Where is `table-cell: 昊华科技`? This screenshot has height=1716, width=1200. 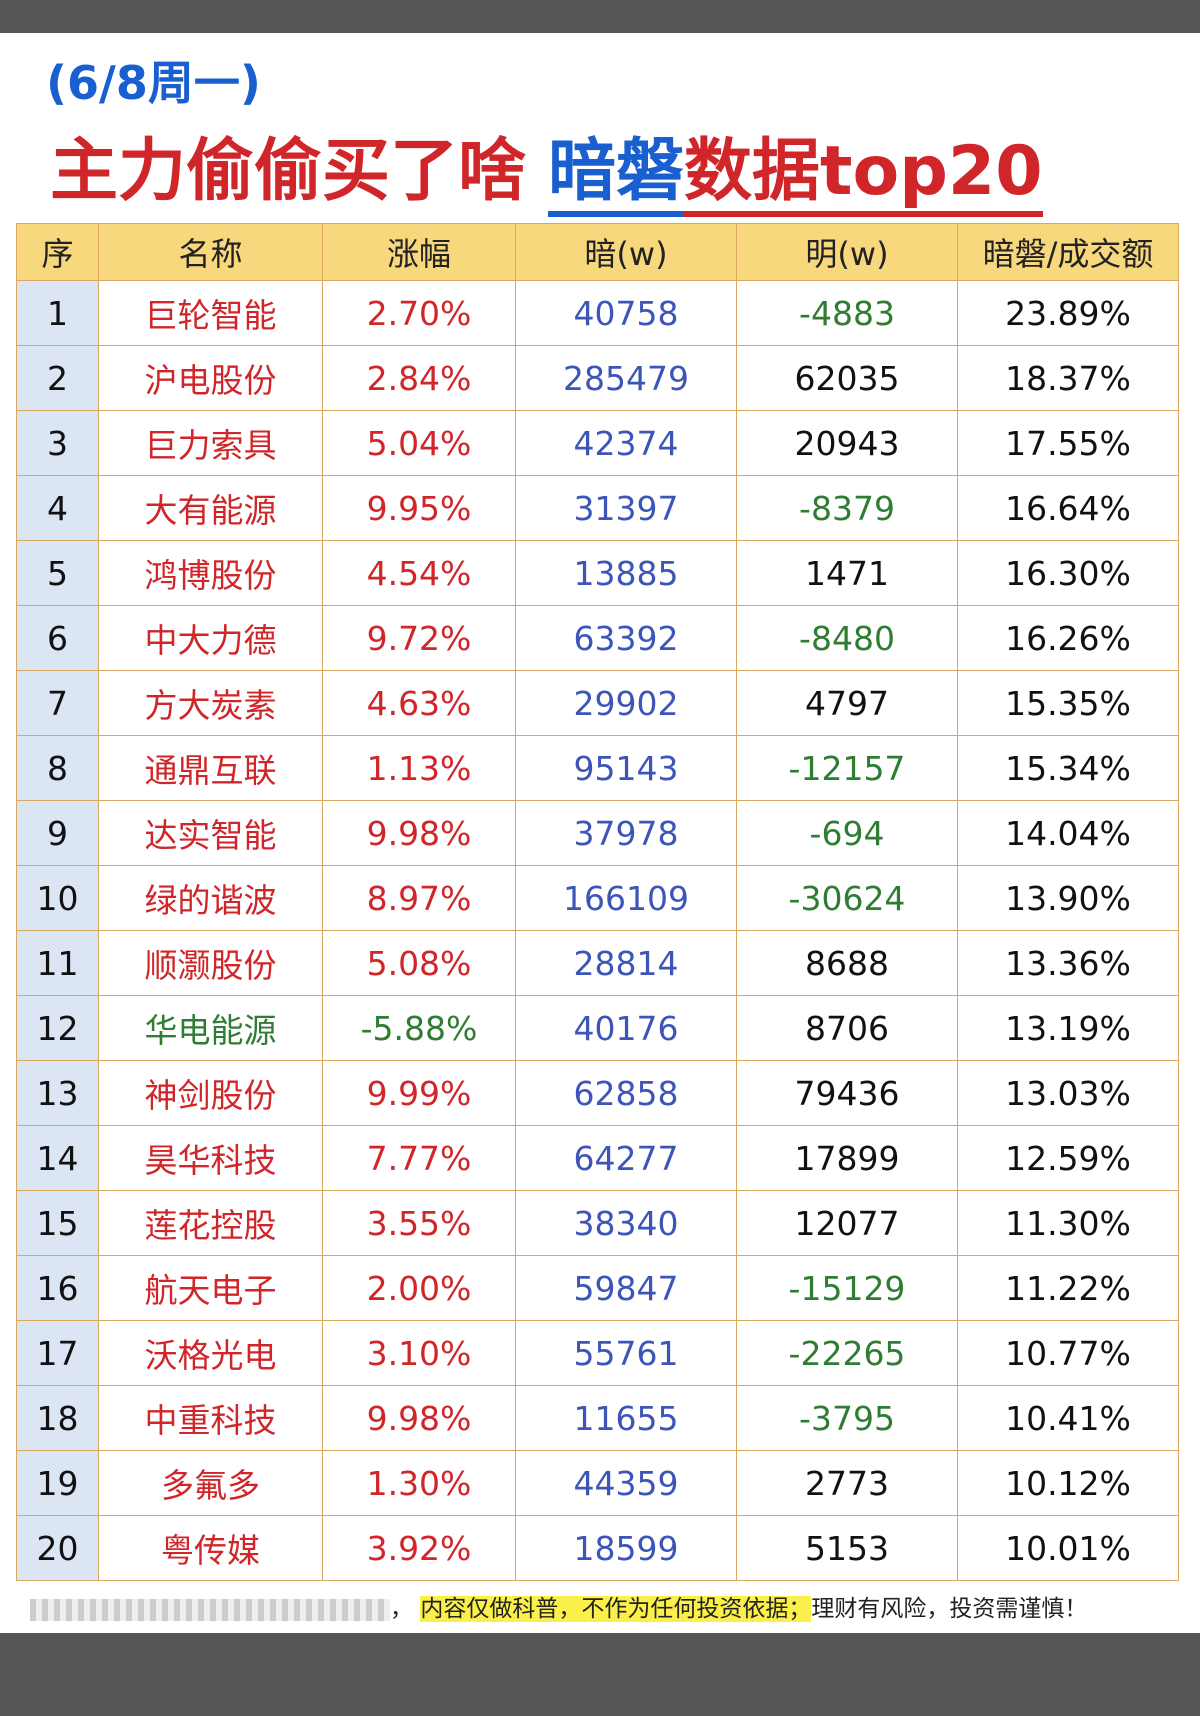
table-cell: 昊华科技 is located at coordinates (210, 1158).